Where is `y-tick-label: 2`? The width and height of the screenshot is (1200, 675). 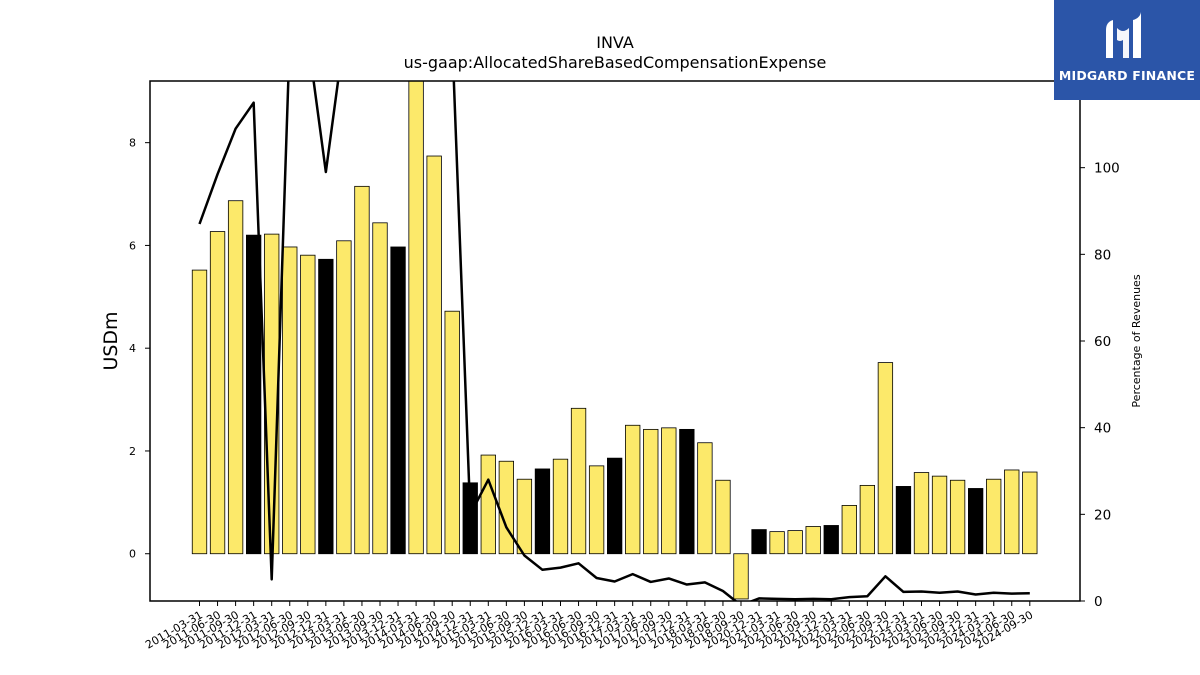 y-tick-label: 2 is located at coordinates (132, 451).